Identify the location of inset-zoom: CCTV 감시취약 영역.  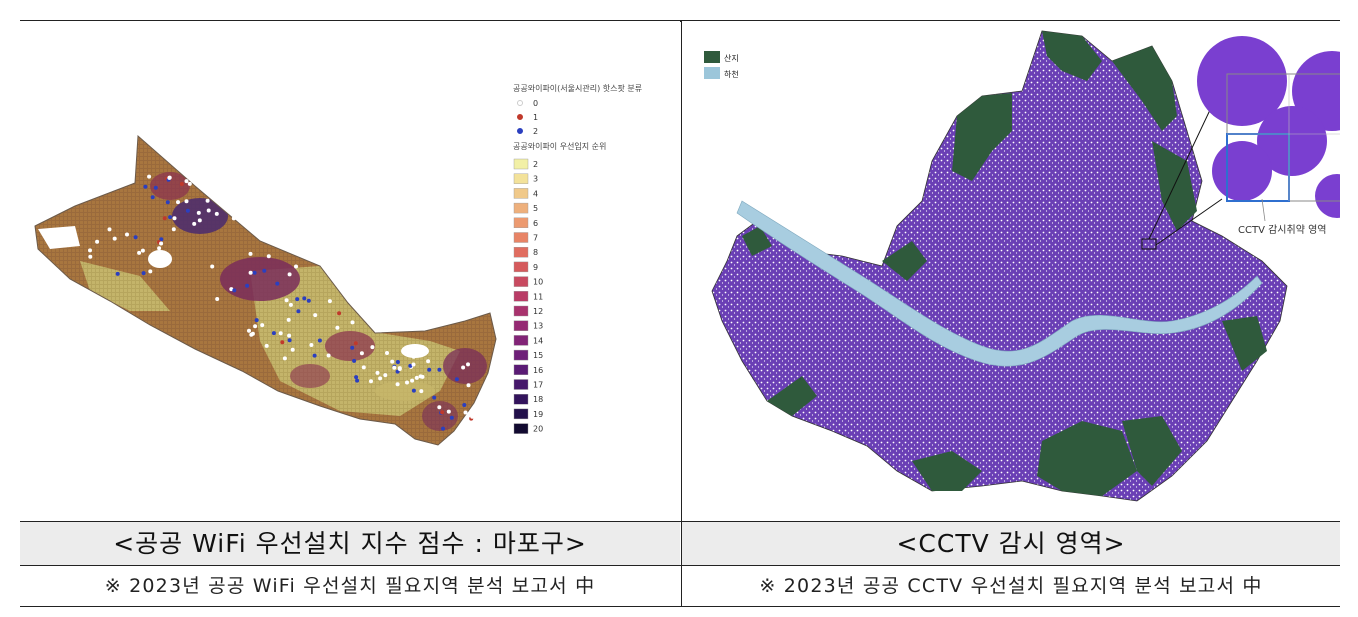
(1240, 143).